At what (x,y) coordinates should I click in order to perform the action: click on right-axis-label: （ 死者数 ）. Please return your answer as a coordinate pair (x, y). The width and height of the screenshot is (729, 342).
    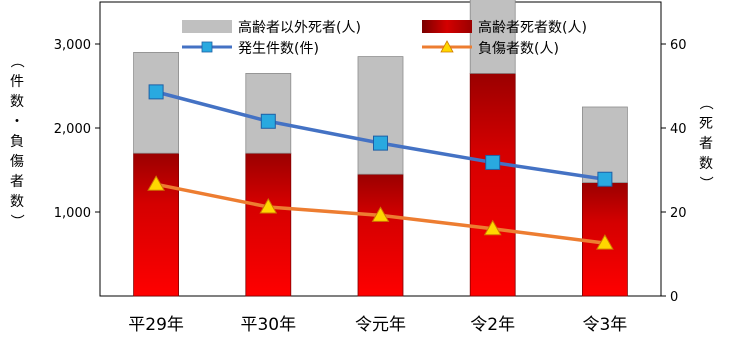
    Looking at the image, I should click on (705, 143).